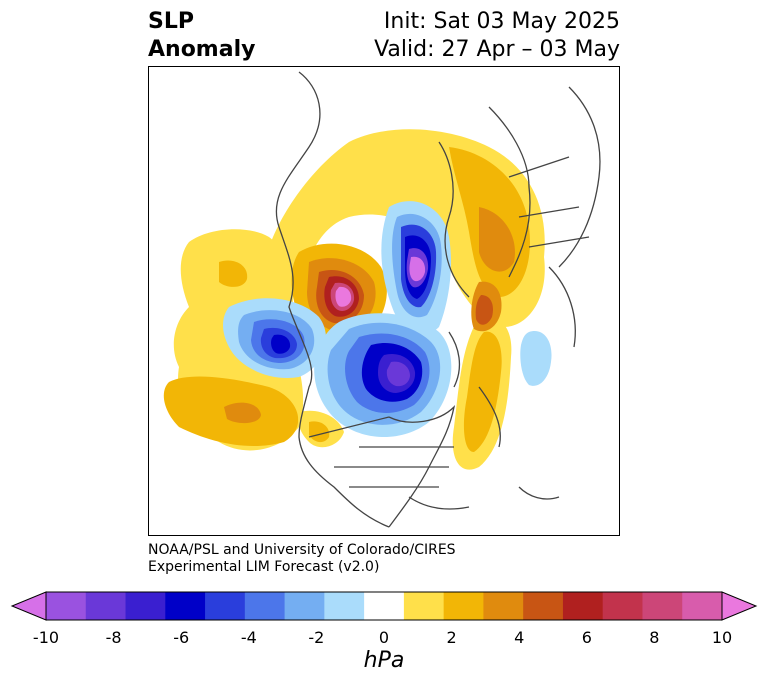 The width and height of the screenshot is (768, 686). Describe the element at coordinates (28, 606) in the screenshot. I see `colorbar-extend-min` at that location.